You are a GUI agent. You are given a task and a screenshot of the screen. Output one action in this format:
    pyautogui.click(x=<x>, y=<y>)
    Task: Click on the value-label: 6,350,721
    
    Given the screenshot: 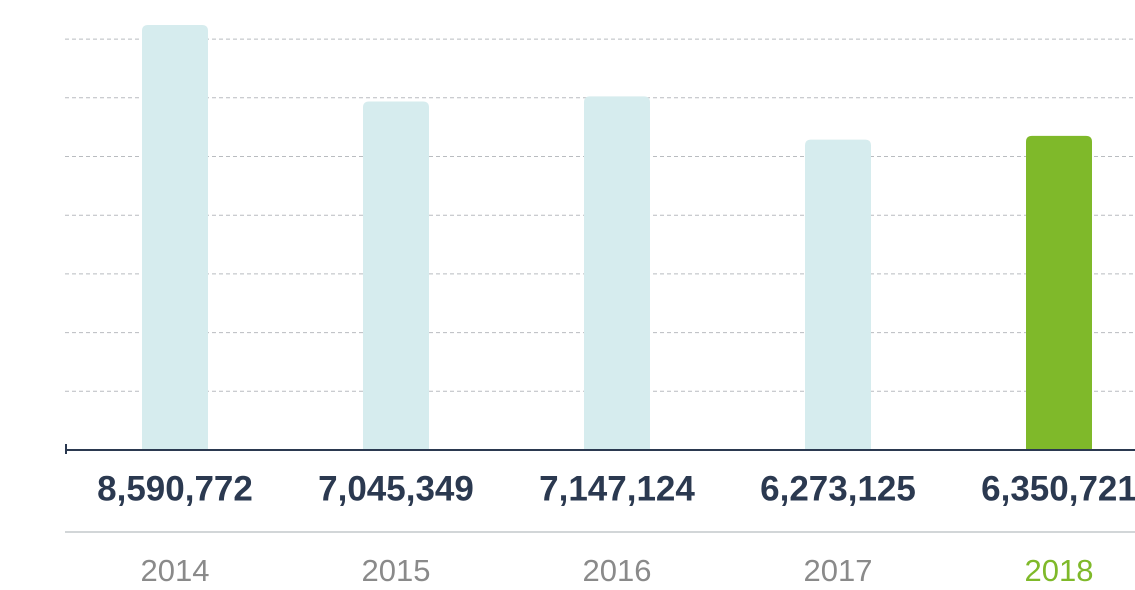 What is the action you would take?
    pyautogui.click(x=1058, y=488)
    